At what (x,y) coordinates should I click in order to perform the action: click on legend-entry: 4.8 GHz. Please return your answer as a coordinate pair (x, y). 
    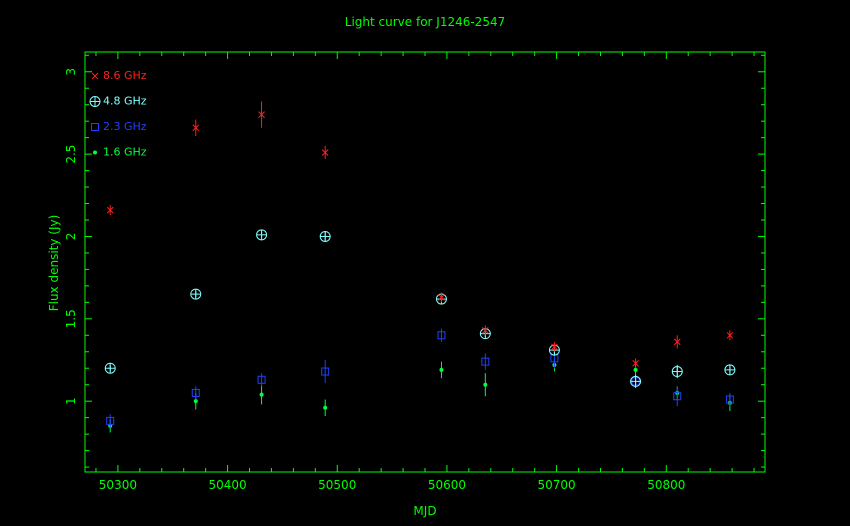
    Looking at the image, I should click on (118, 101).